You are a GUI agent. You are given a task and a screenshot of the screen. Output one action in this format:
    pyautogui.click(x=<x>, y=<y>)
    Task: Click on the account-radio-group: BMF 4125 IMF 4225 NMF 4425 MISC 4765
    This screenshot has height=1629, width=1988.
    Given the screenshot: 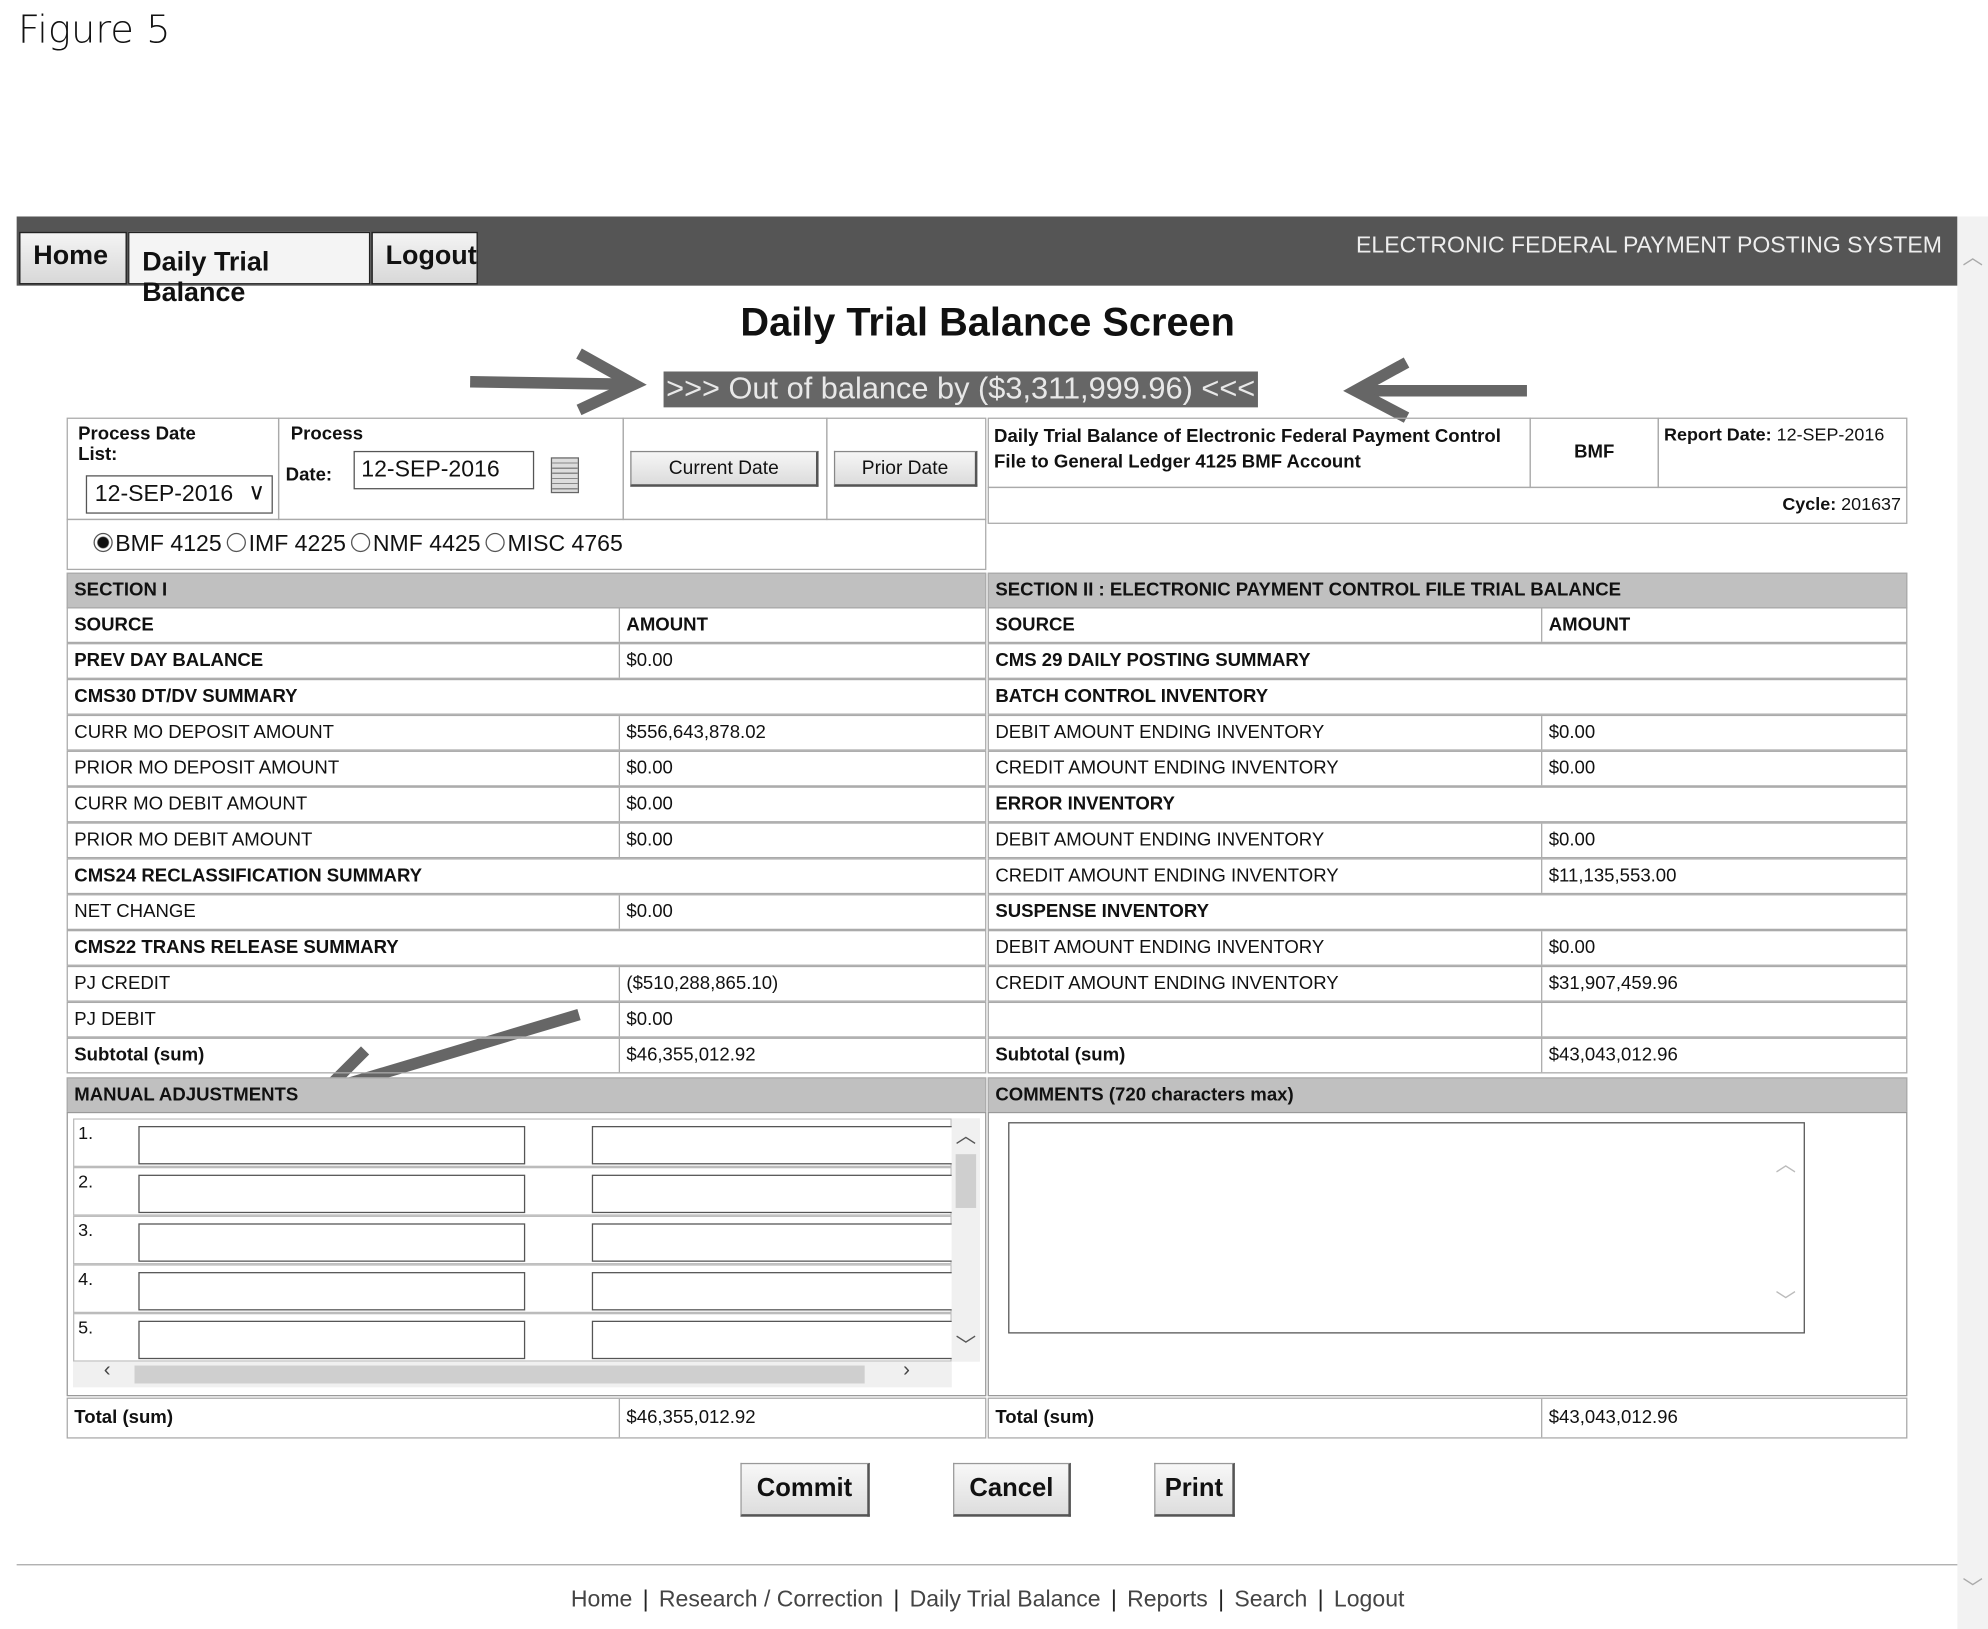 What is the action you would take?
    pyautogui.click(x=526, y=544)
    